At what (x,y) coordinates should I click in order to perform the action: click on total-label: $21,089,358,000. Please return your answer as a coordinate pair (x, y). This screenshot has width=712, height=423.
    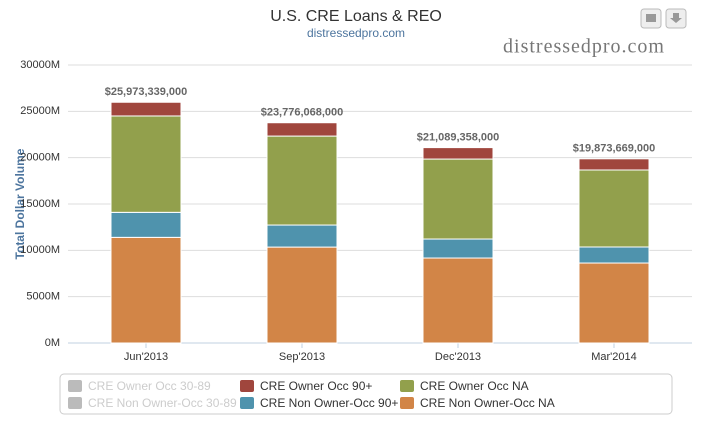
    Looking at the image, I should click on (458, 137).